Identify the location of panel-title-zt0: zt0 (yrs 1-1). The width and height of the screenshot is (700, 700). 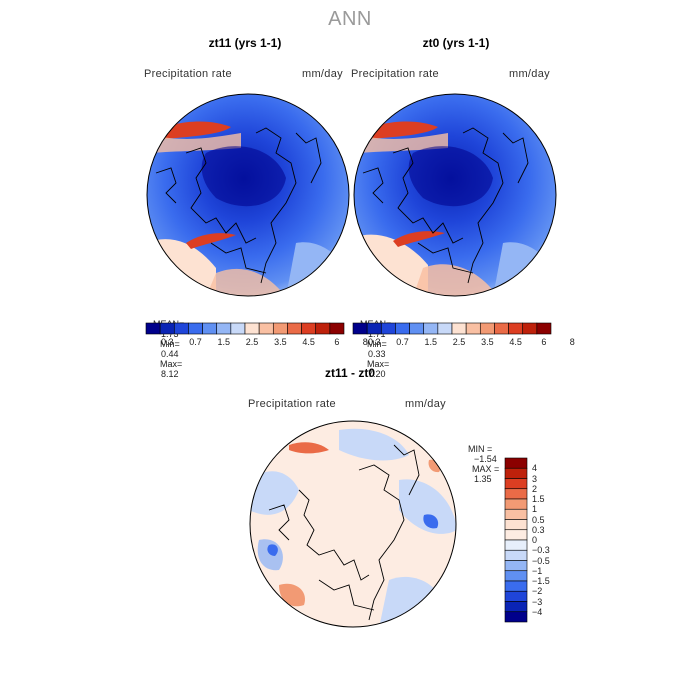
(456, 43).